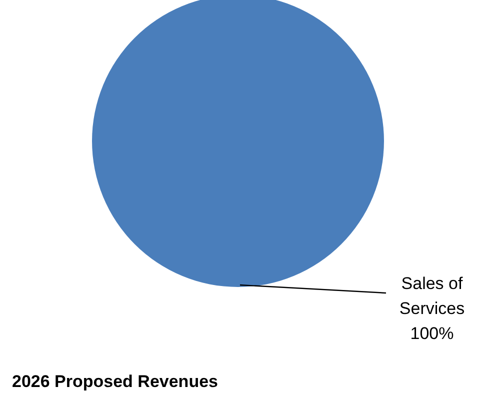 The width and height of the screenshot is (482, 403). What do you see at coordinates (432, 333) in the screenshot?
I see `data-label: 100%` at bounding box center [432, 333].